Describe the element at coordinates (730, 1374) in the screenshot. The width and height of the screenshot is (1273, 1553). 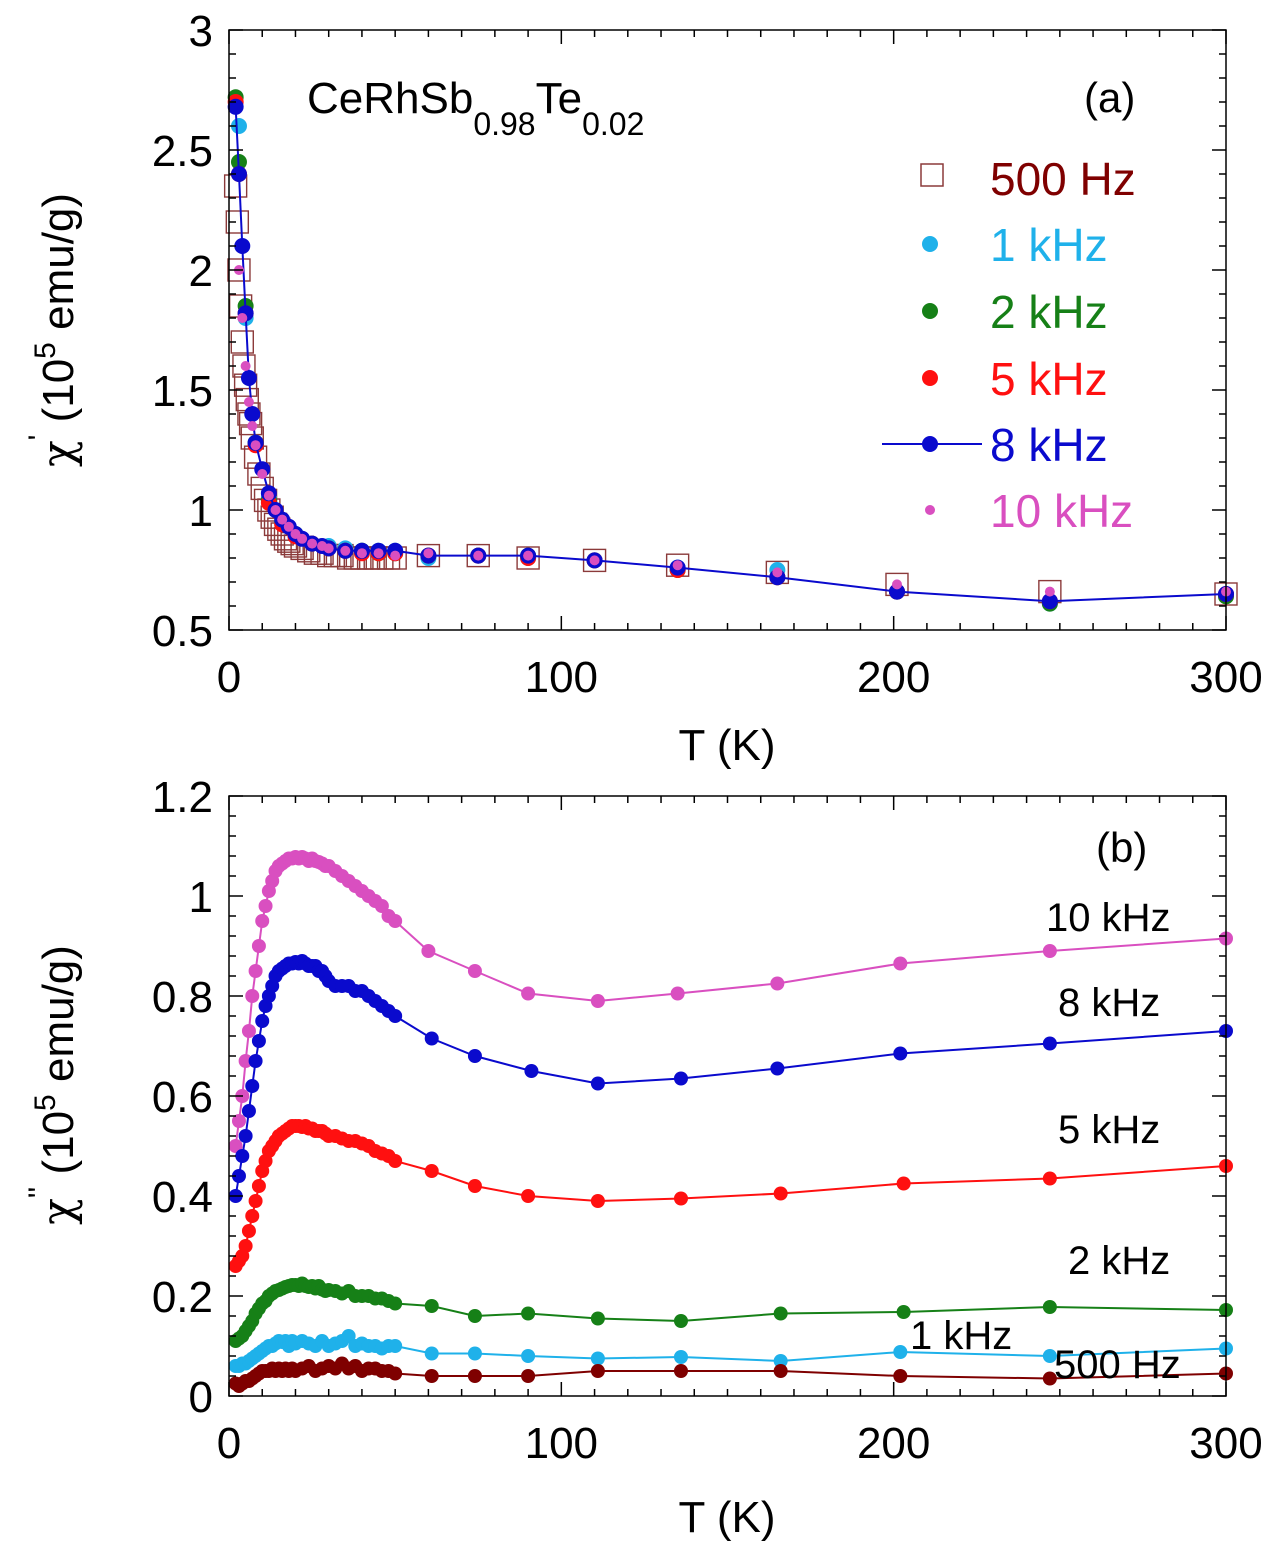
I see `series-b-500hz` at that location.